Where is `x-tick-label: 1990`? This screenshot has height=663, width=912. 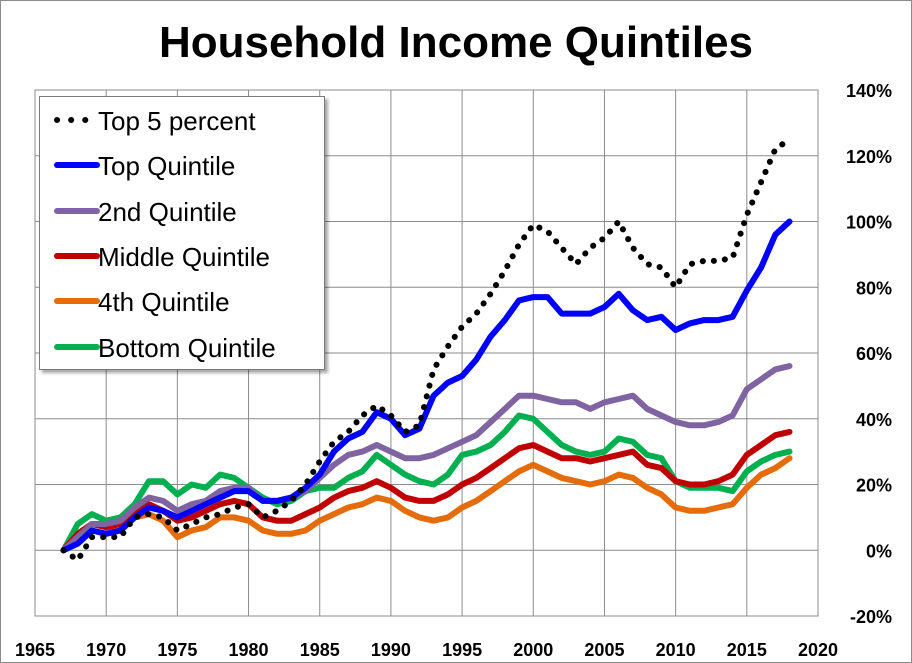 x-tick-label: 1990 is located at coordinates (391, 650).